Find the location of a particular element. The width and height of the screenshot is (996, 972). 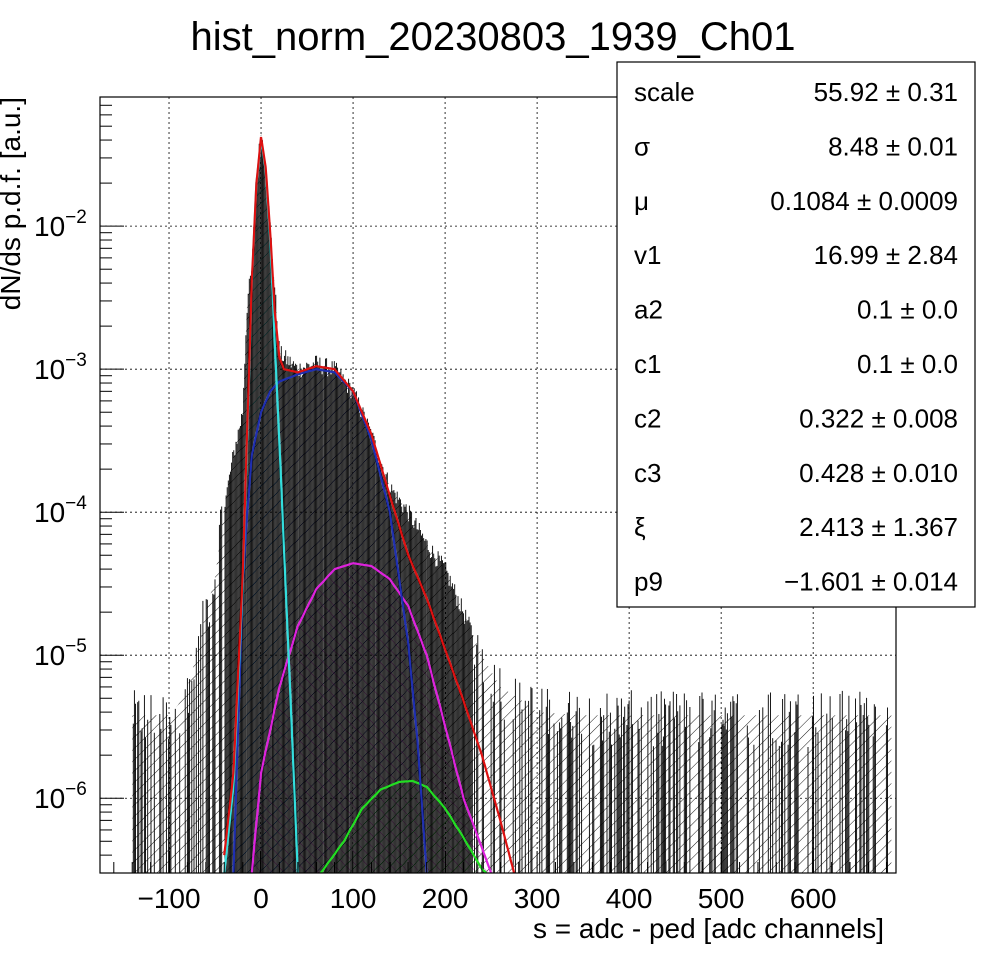

stats-param-value: 16.99 ± 2.84 is located at coordinates (886, 255).